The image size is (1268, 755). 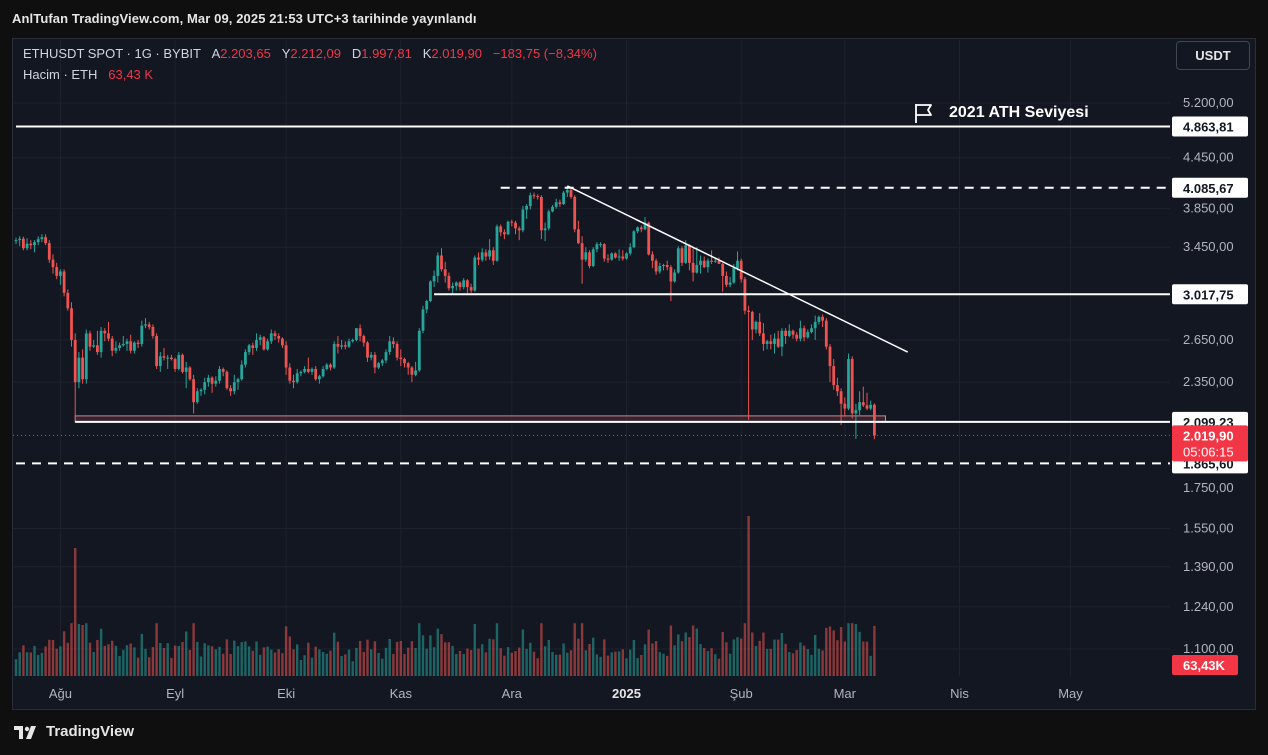 I want to click on ath-annotation: 2021 ATH Seviyesi, so click(x=1001, y=113).